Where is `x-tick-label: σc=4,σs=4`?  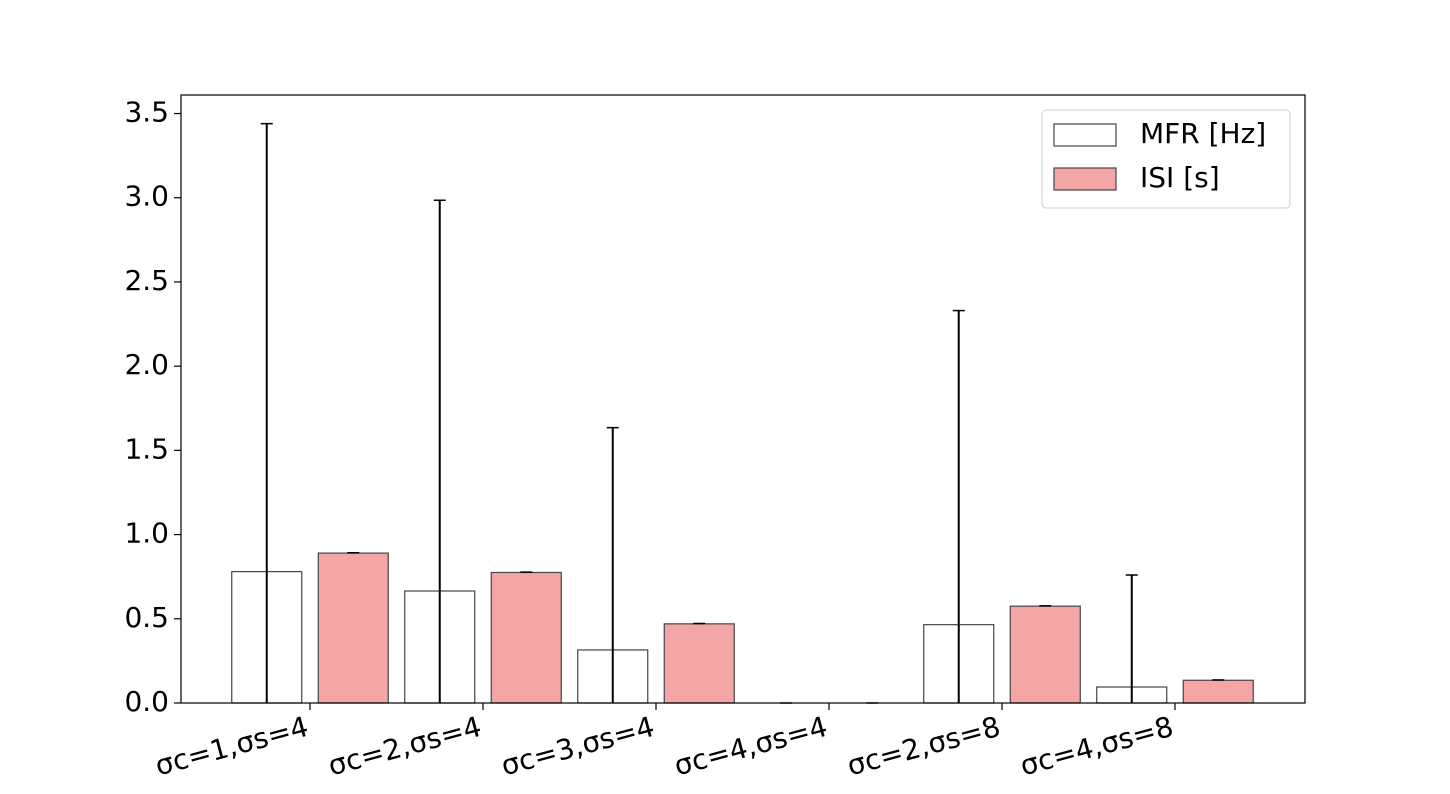
x-tick-label: σc=4,σs=4 is located at coordinates (751, 746).